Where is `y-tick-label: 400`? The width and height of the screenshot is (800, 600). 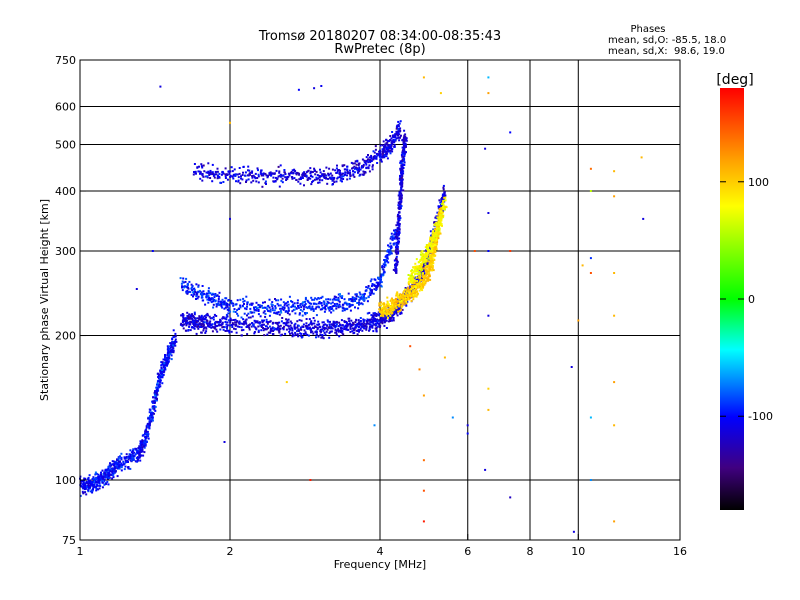
y-tick-label: 400 is located at coordinates (65, 191).